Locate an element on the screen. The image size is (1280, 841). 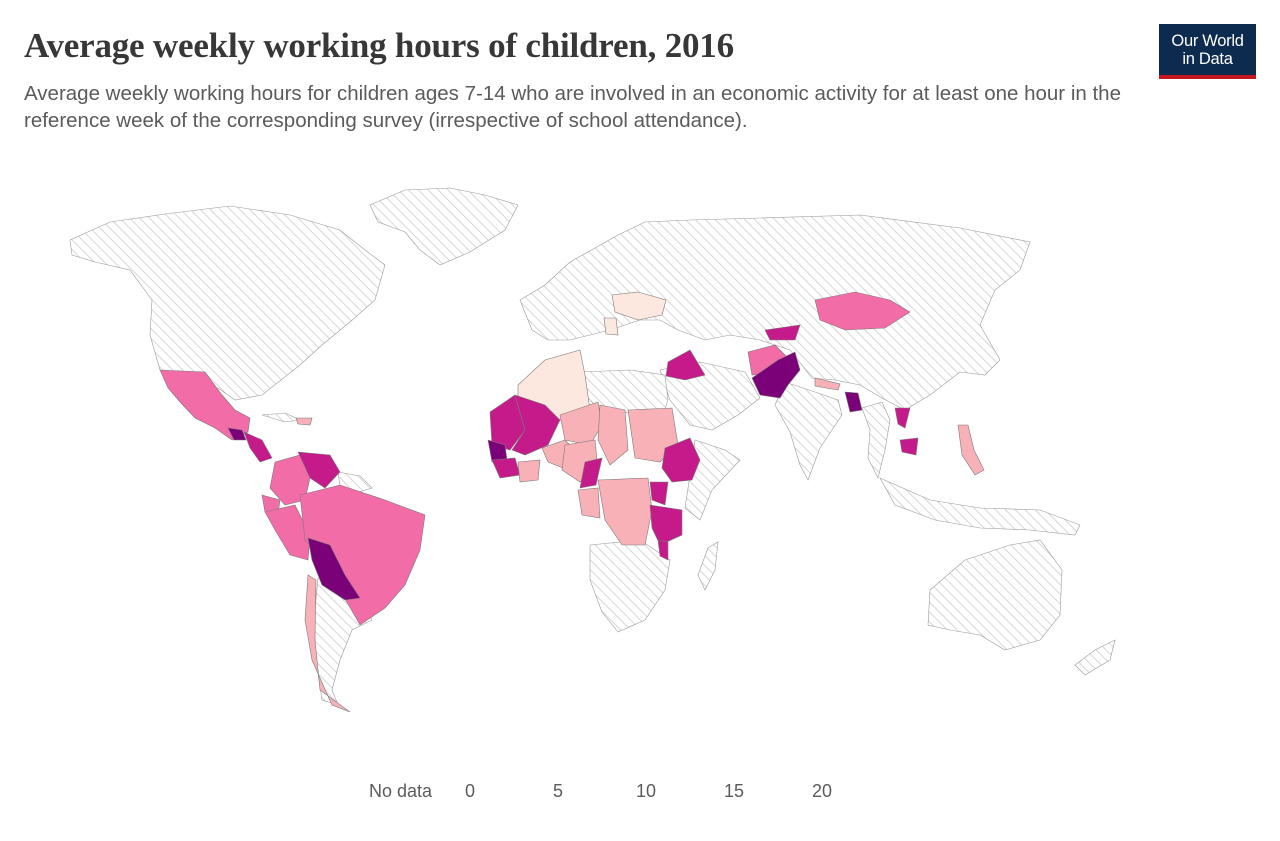
legend-no-data-label: No data is located at coordinates (401, 791).